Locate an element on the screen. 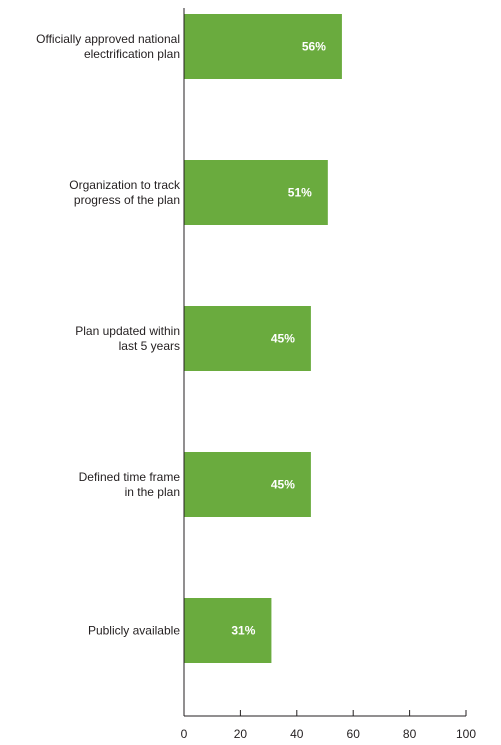 The image size is (501, 745). category-label: Plan updated within last 5 years is located at coordinates (127, 338).